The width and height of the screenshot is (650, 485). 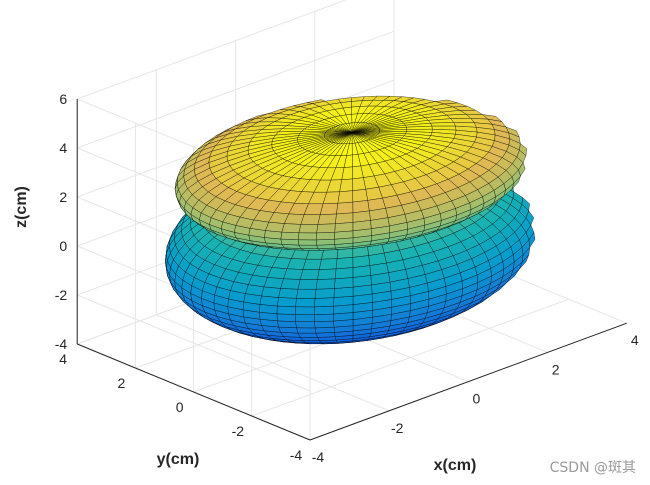 What do you see at coordinates (61, 344) in the screenshot?
I see `z-tick-label: -4` at bounding box center [61, 344].